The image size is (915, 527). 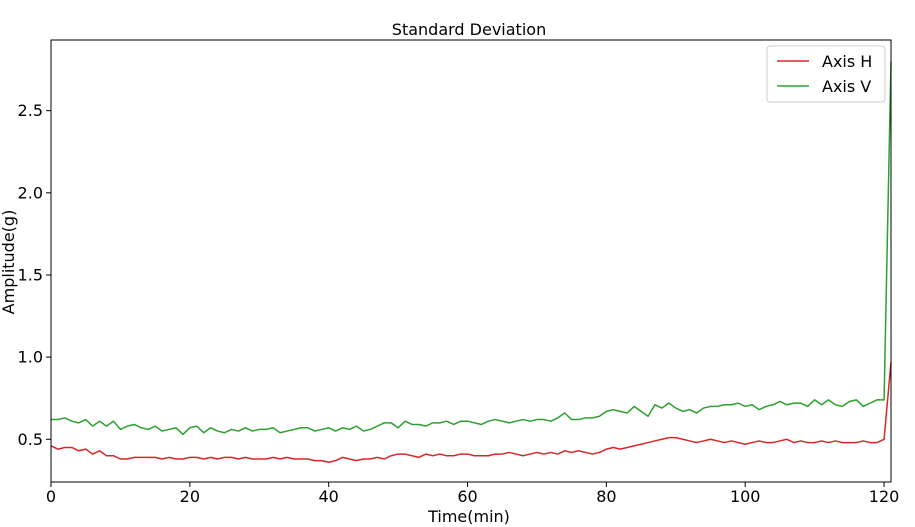 What do you see at coordinates (469, 29) in the screenshot?
I see `chart-title: Standard Deviation` at bounding box center [469, 29].